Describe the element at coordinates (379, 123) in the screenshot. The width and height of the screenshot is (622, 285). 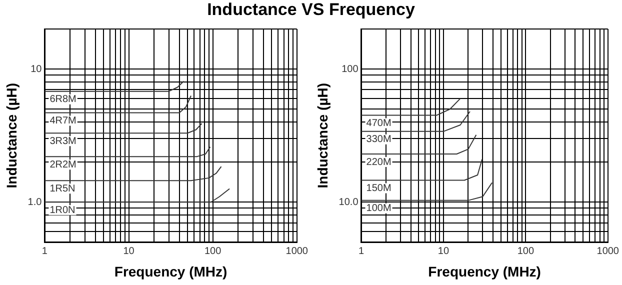
I see `series-label: 470M` at that location.